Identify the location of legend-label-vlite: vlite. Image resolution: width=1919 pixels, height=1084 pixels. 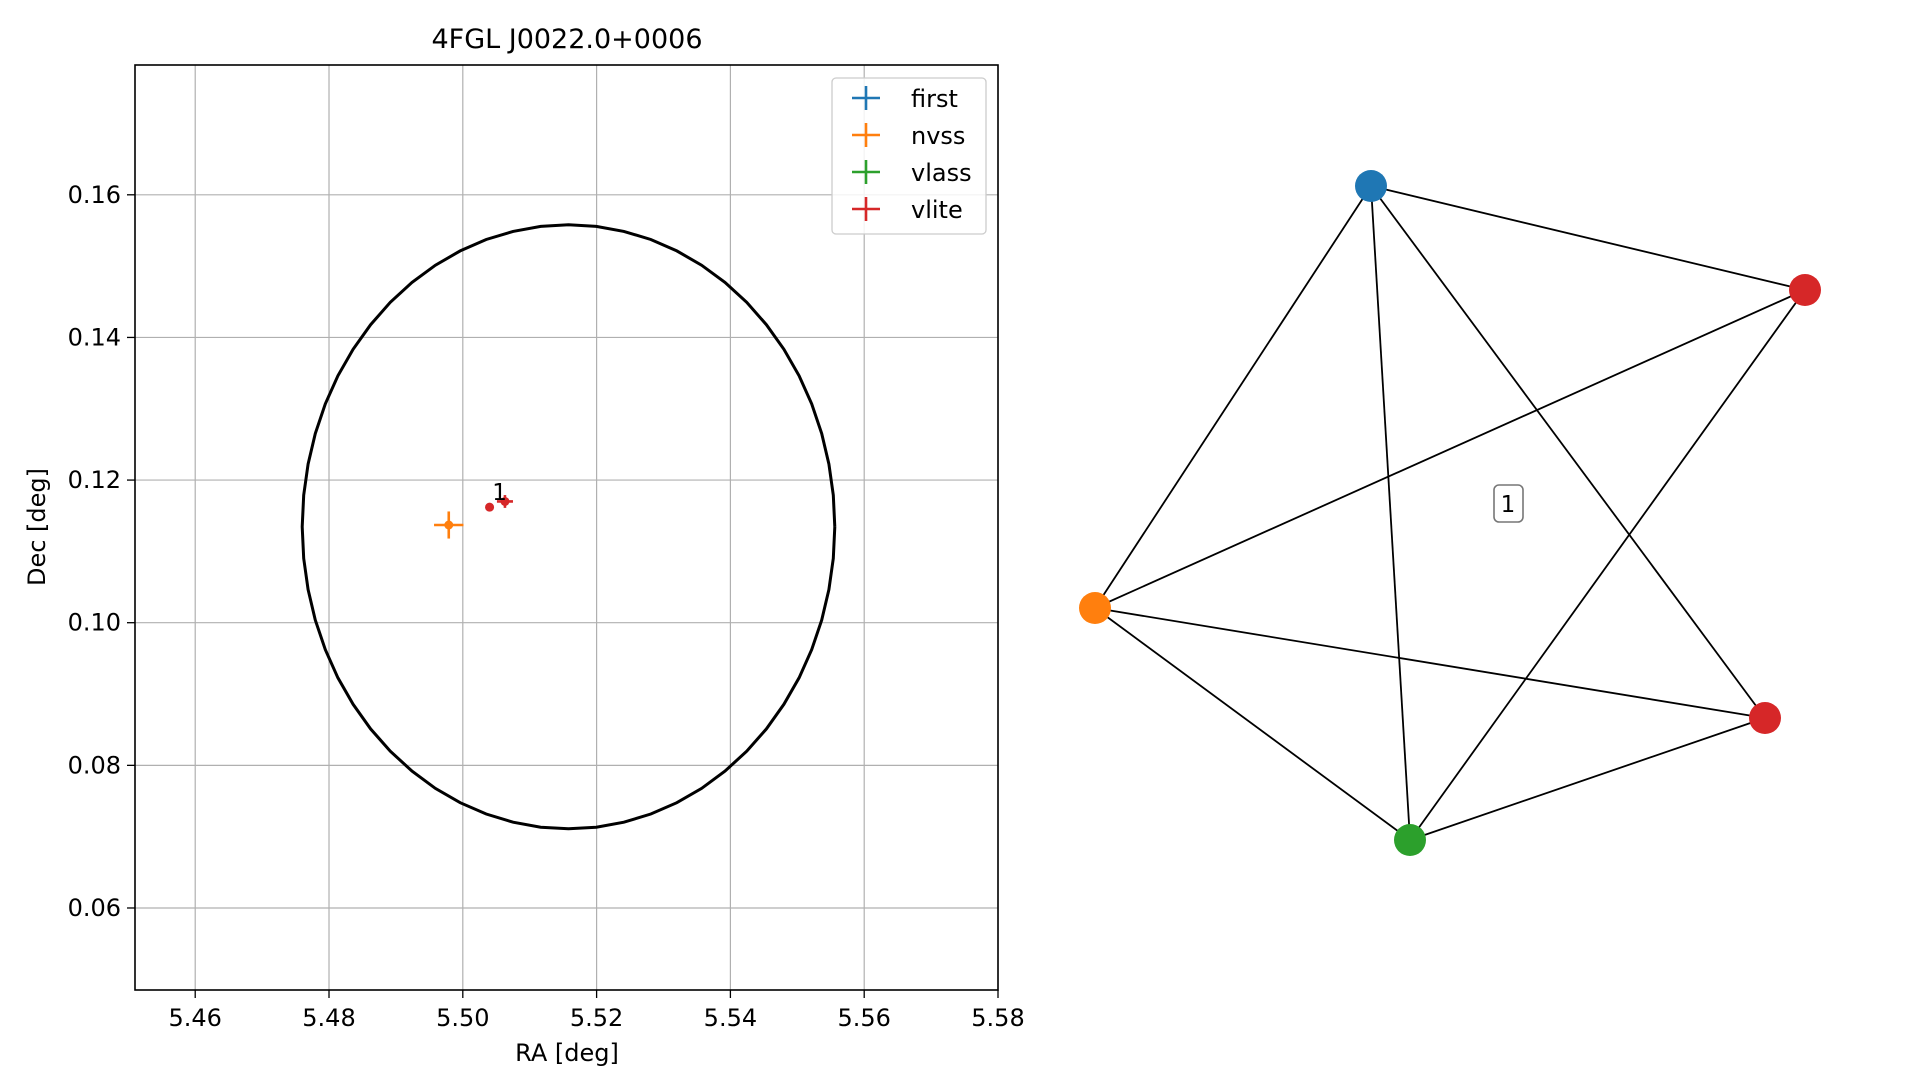
(937, 210).